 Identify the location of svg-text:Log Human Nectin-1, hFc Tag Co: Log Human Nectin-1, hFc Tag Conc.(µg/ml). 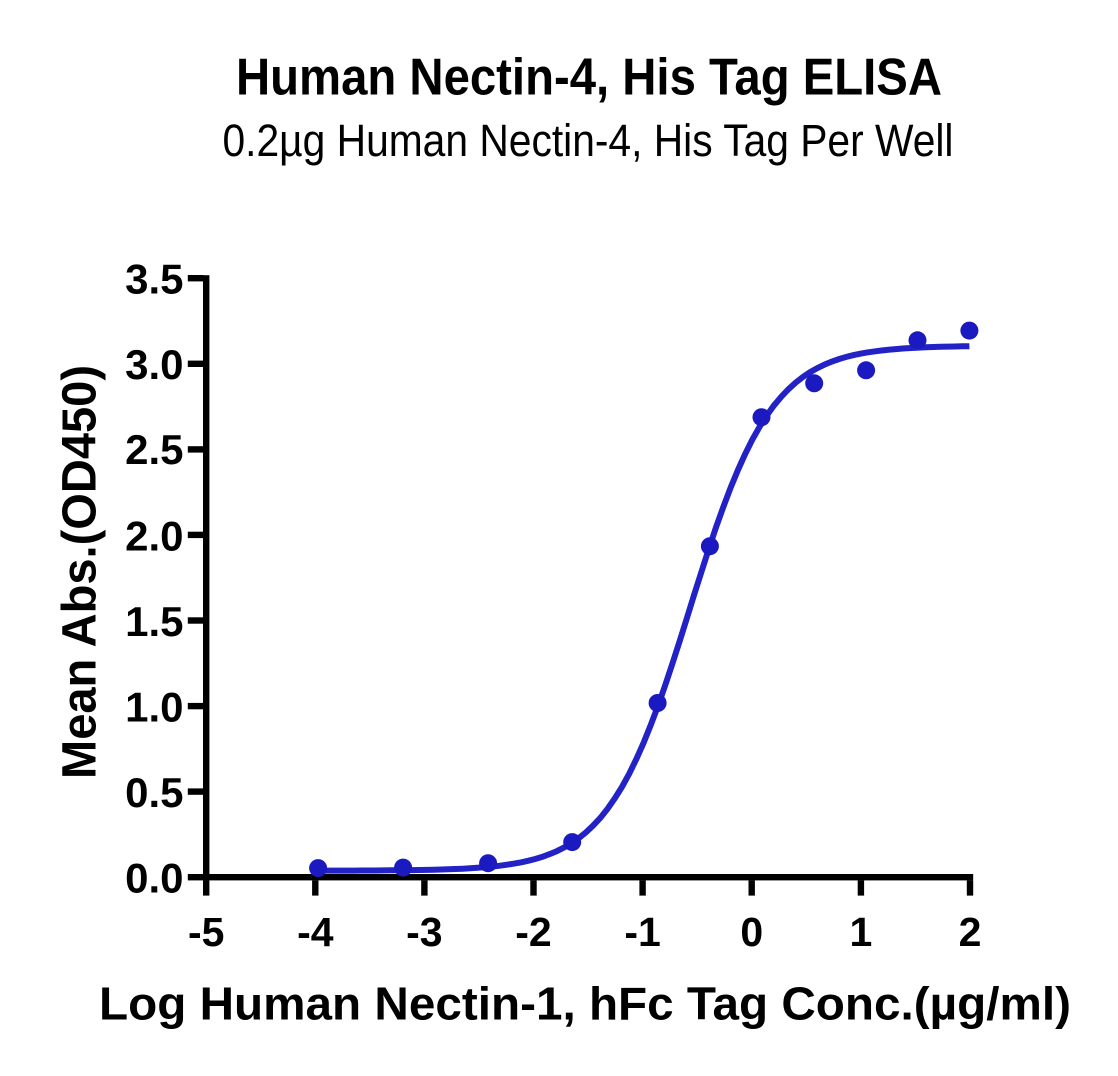
(585, 1004).